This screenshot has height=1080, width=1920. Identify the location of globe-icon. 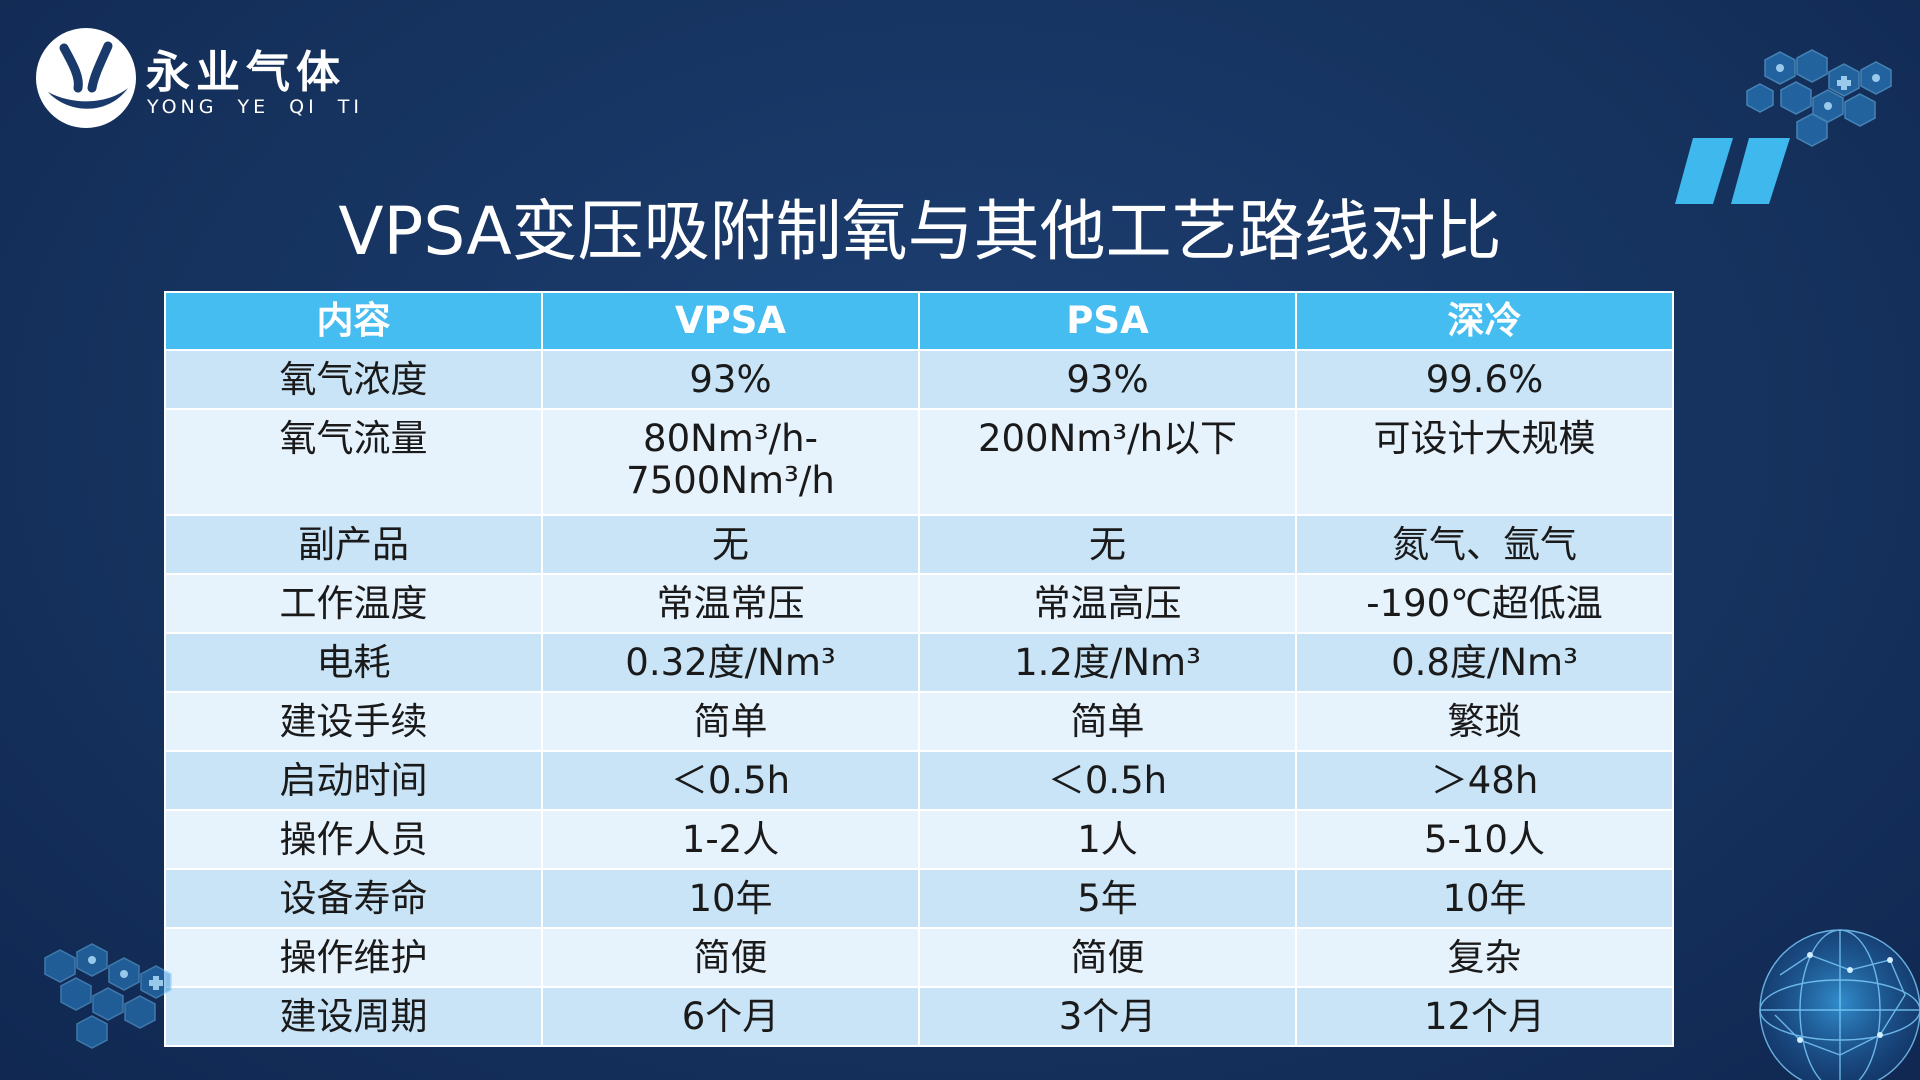
(1839, 1004).